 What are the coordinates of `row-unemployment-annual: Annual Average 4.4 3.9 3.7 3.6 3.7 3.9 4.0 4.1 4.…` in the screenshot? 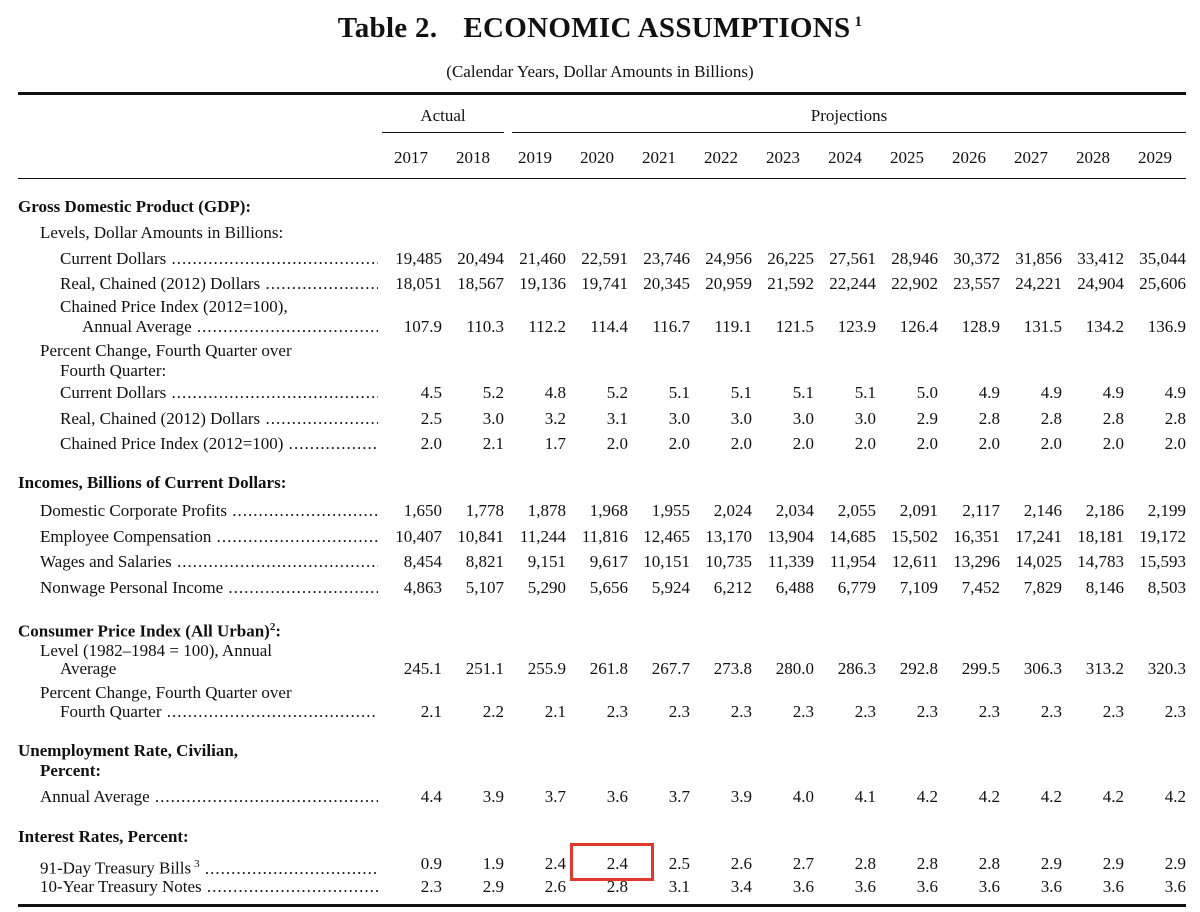 It's located at (600, 797).